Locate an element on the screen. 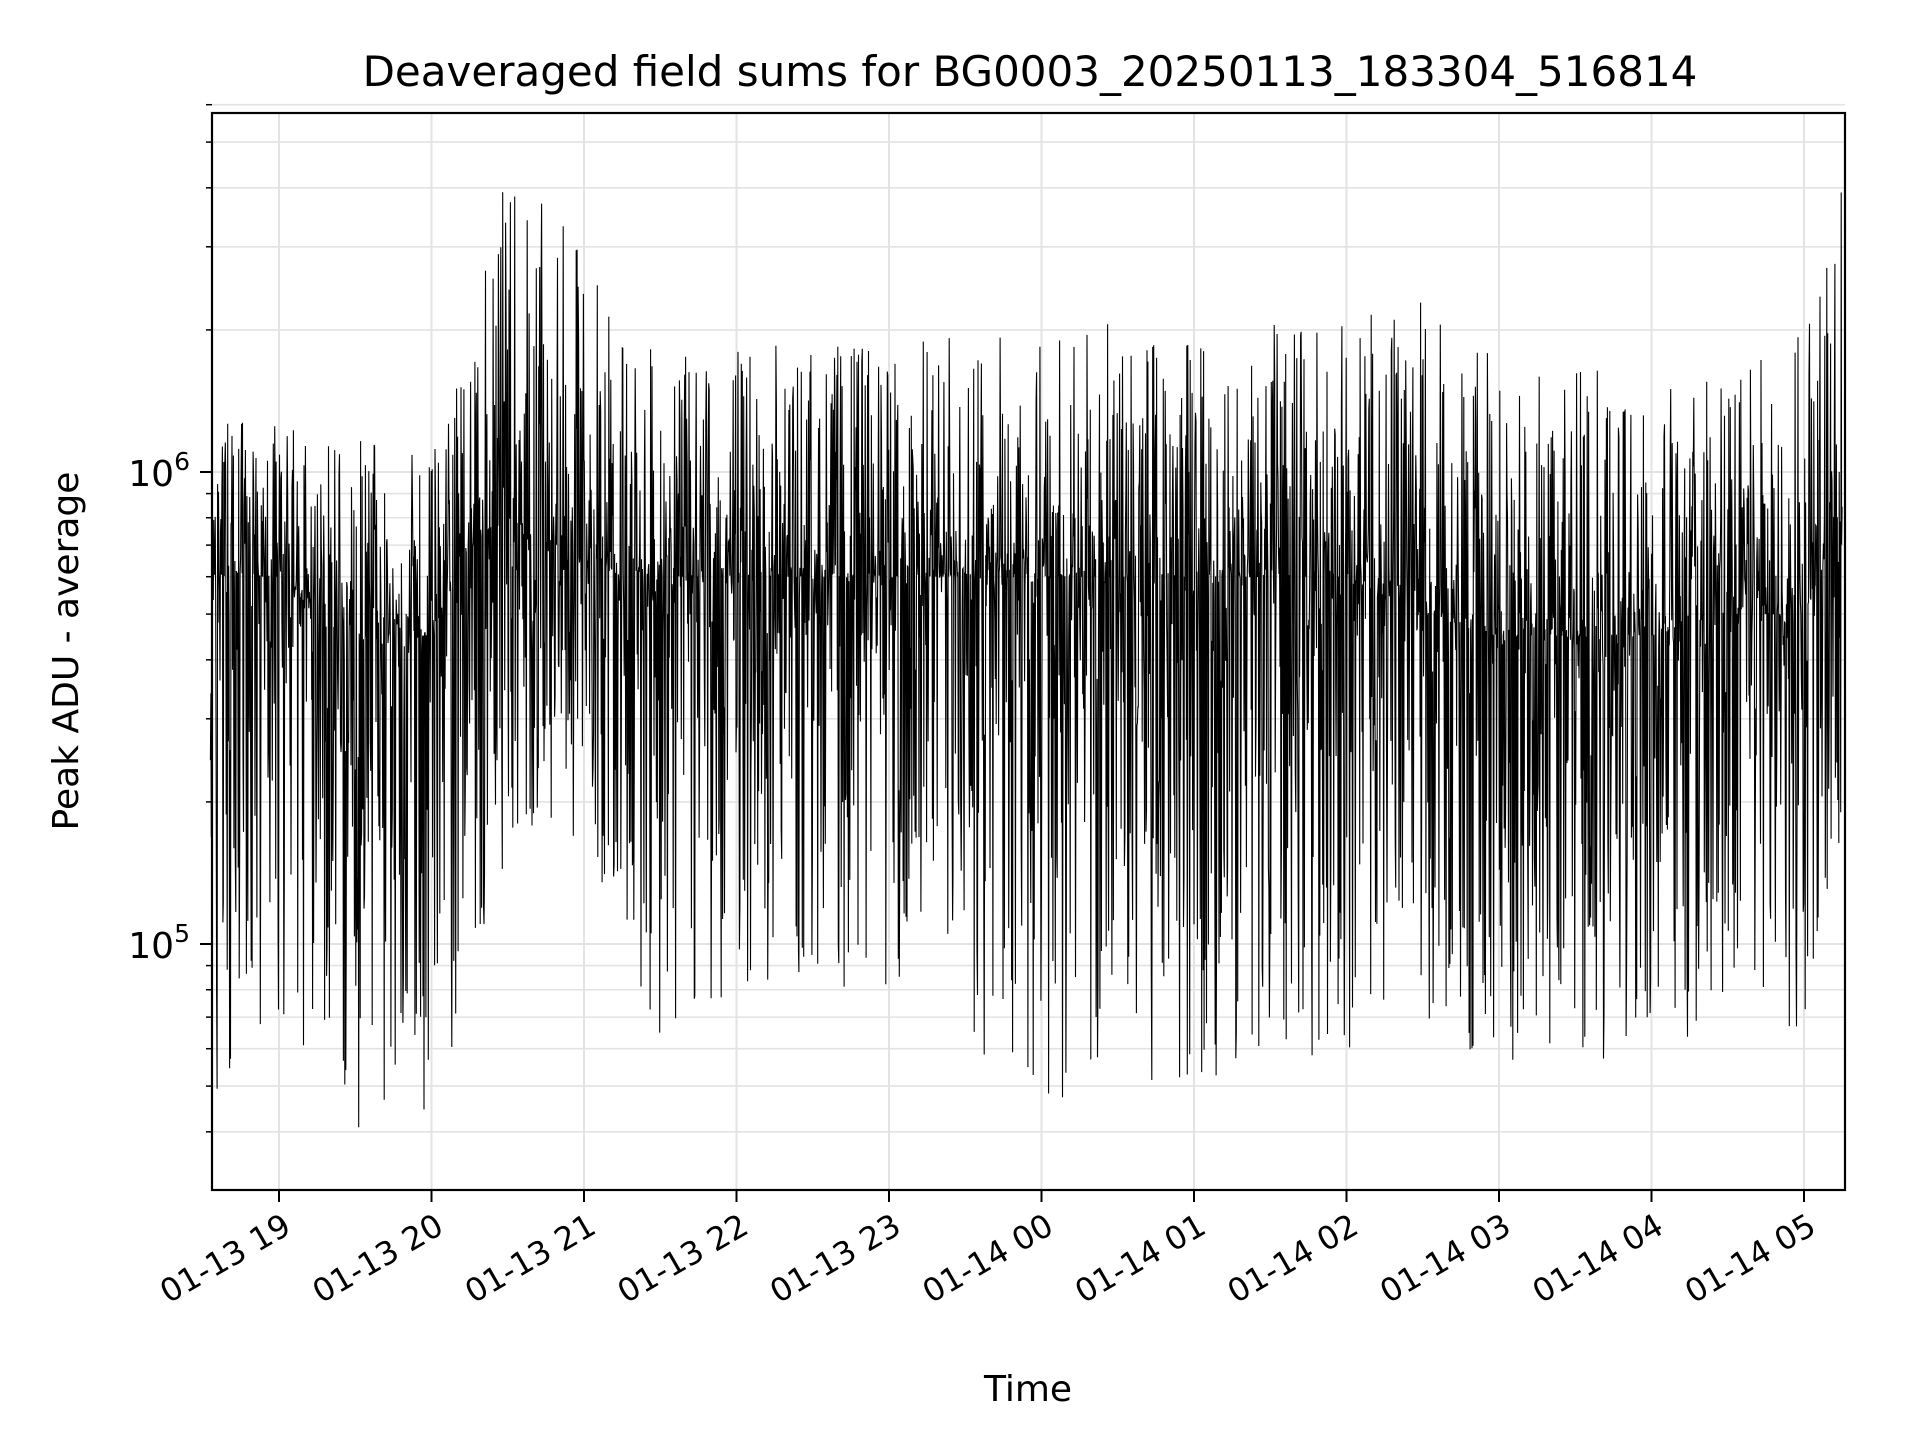 This screenshot has width=1920, height=1440. y-tick-label: 10⁵ is located at coordinates (159, 943).